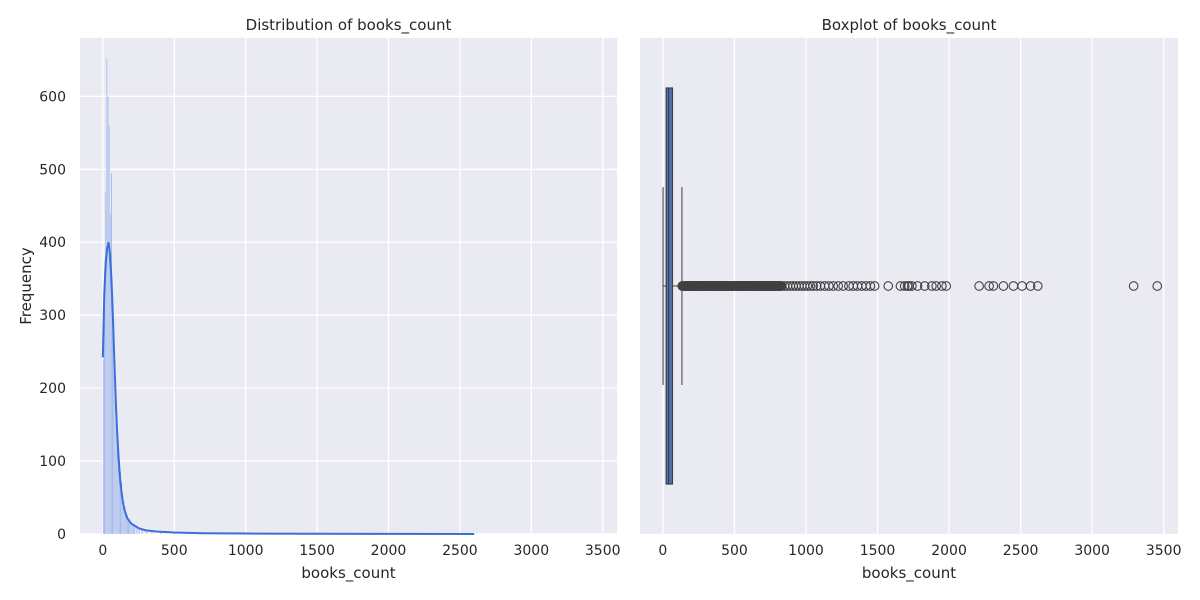  Describe the element at coordinates (359, 551) in the screenshot. I see `histogram-x-ticks: 0 500 1000 1500 2000 2500 3000 3500` at that location.